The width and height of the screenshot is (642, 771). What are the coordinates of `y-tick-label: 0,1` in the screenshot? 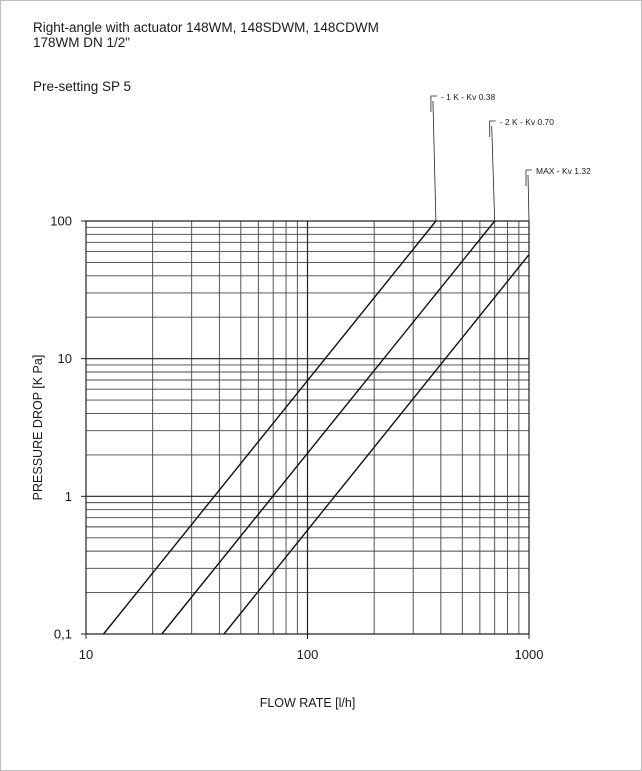 It's located at (63, 634).